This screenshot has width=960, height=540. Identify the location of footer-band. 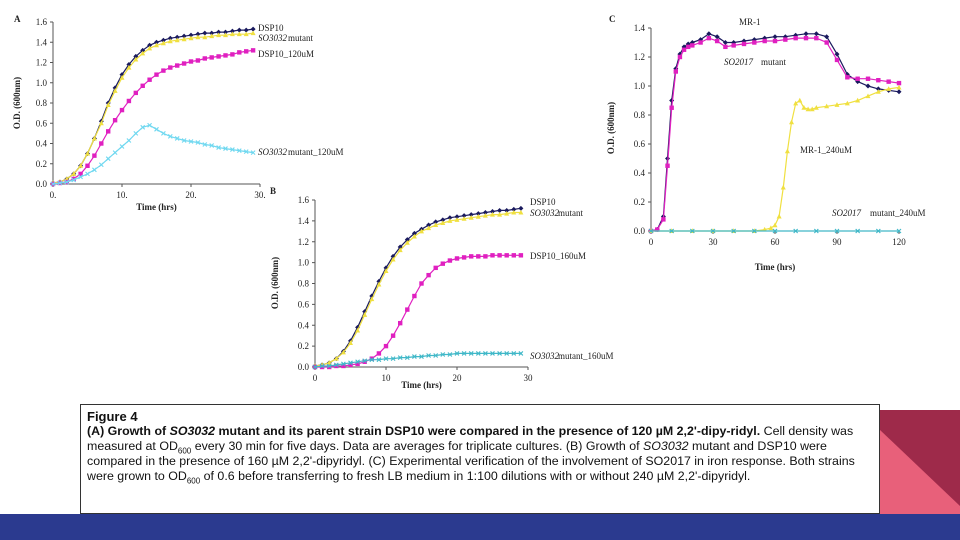
(480, 527).